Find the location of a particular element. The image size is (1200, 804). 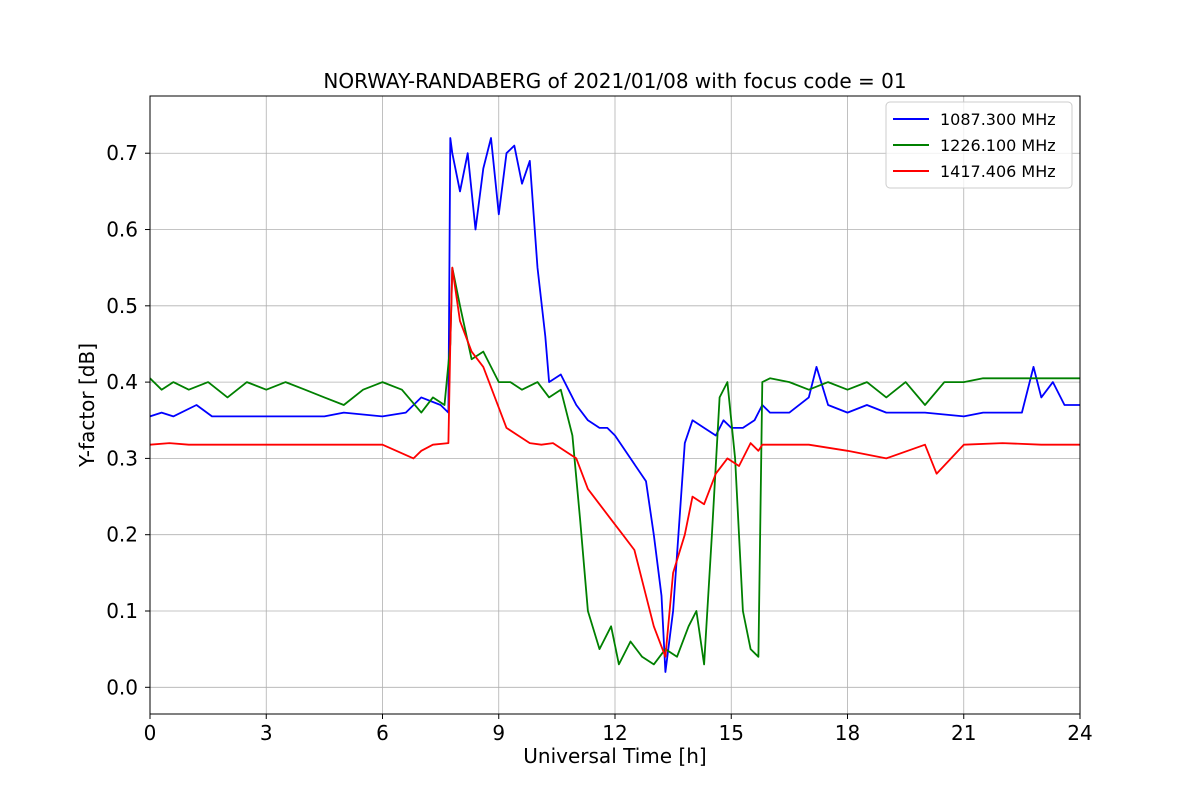

y-tick-label: 0.1 is located at coordinates (122, 611).